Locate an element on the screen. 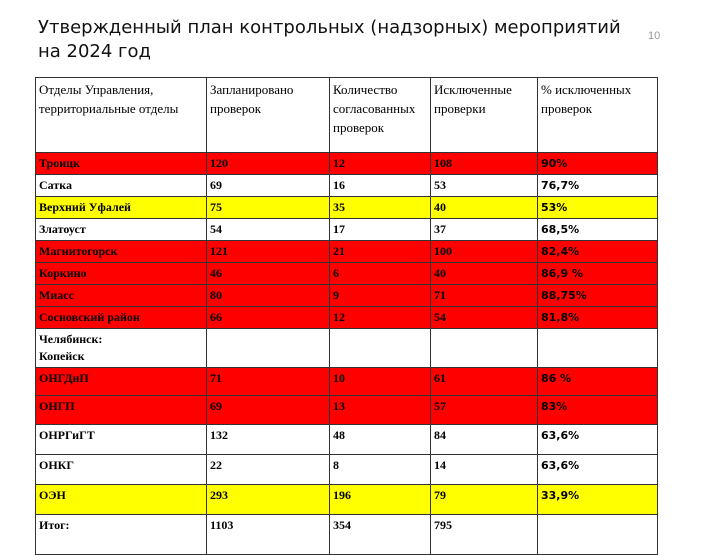  table-row: ОЭН 293 196 79 33,9% is located at coordinates (346, 499).